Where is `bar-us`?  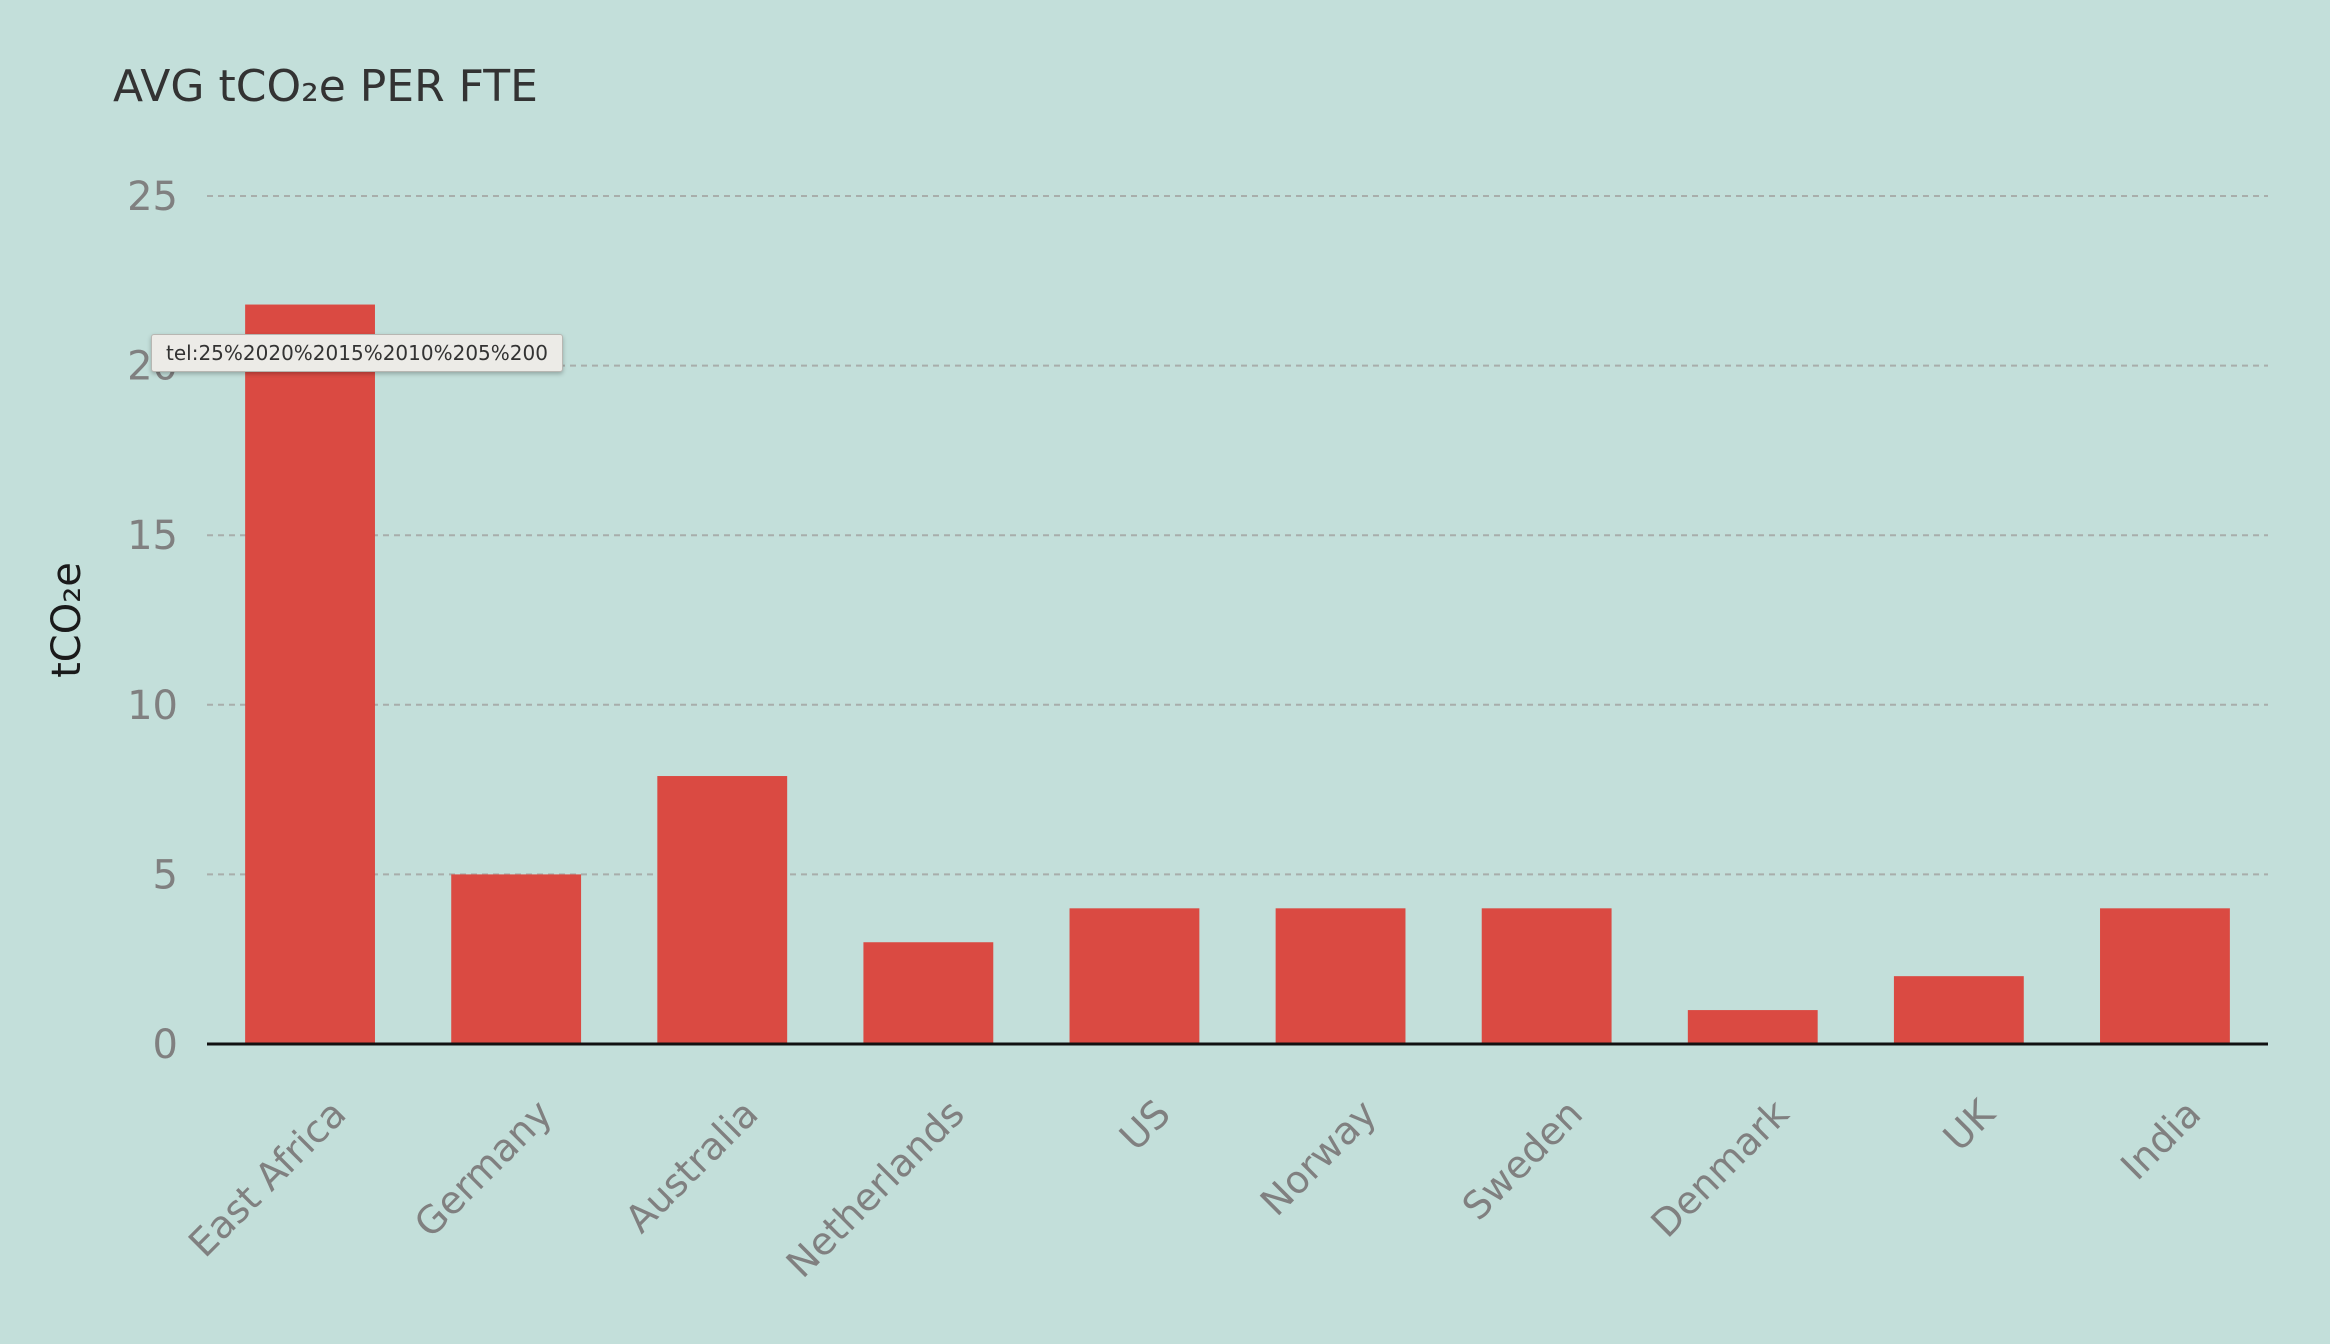
bar-us is located at coordinates (1134, 976).